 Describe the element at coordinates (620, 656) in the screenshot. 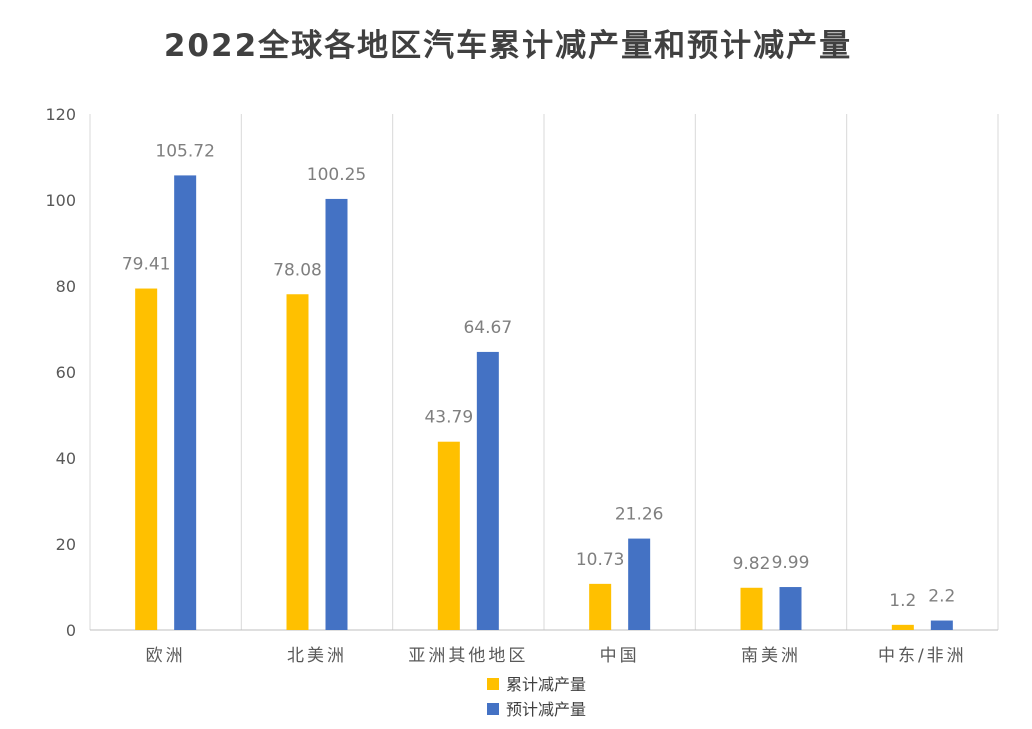

I see `x-tick-label: 中国` at that location.